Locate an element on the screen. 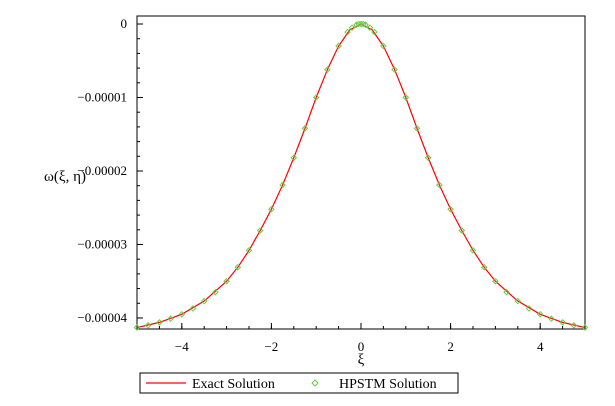 Image resolution: width=615 pixels, height=406 pixels. legend-box is located at coordinates (299, 383).